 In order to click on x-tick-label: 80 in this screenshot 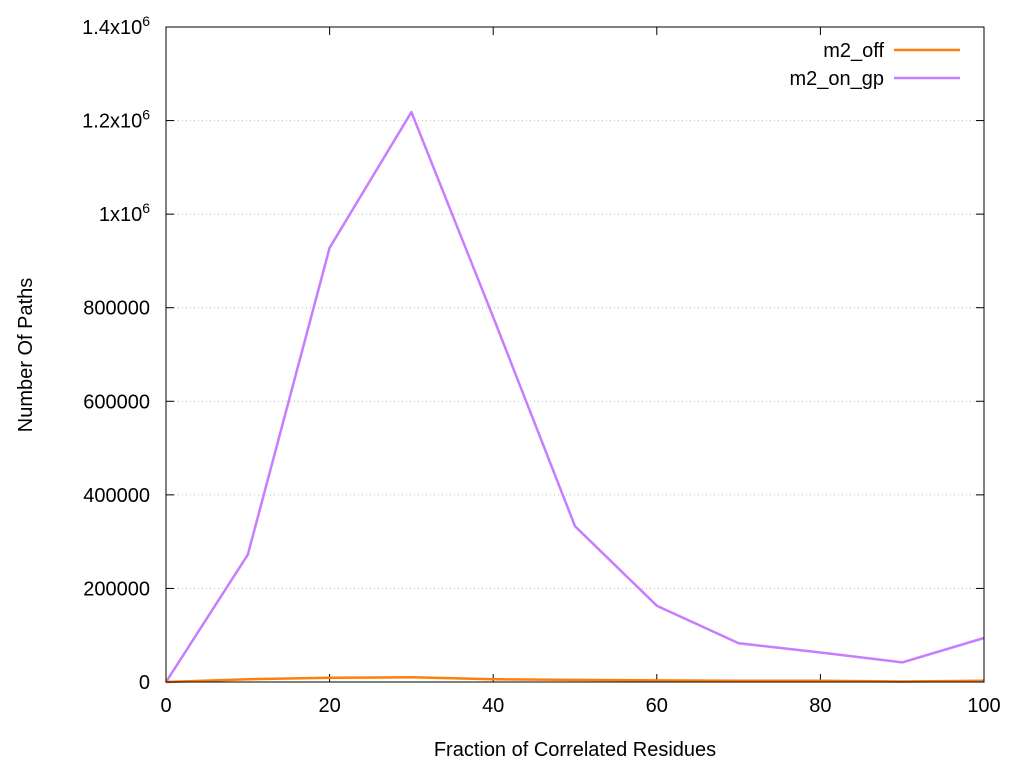, I will do `click(820, 706)`.